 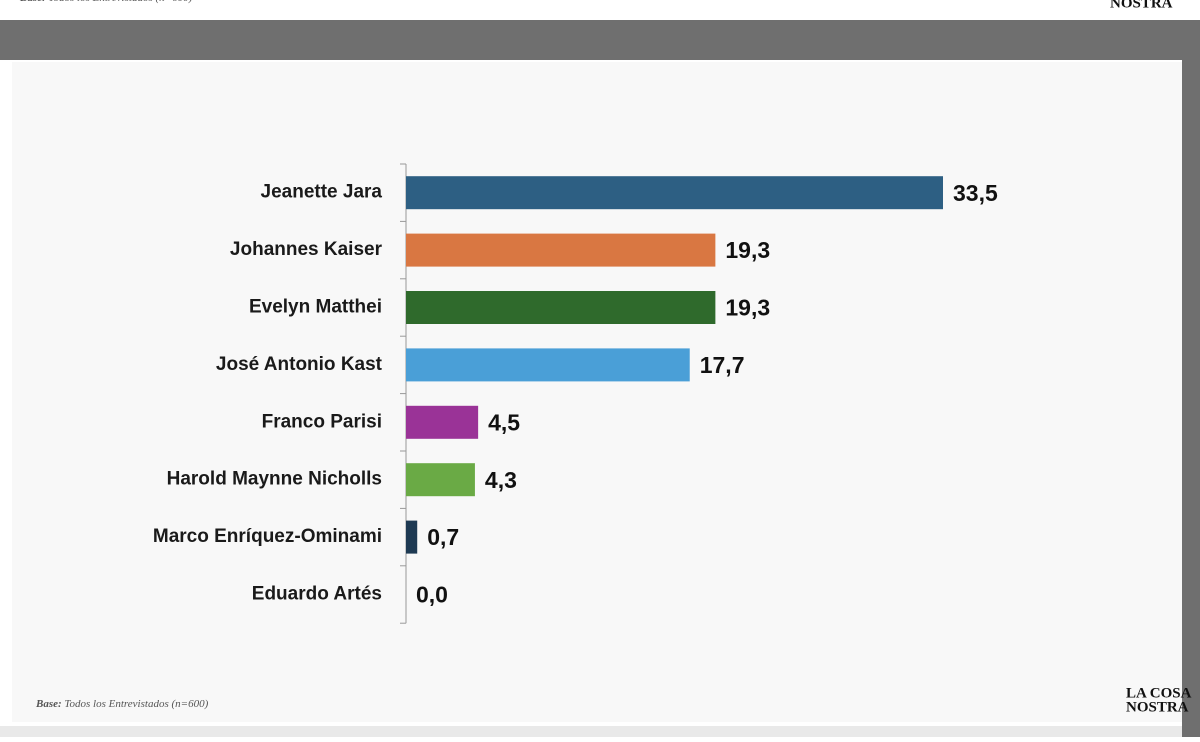 I want to click on footnote: Base: Todos los Entrevistados (n=600), so click(x=122, y=704).